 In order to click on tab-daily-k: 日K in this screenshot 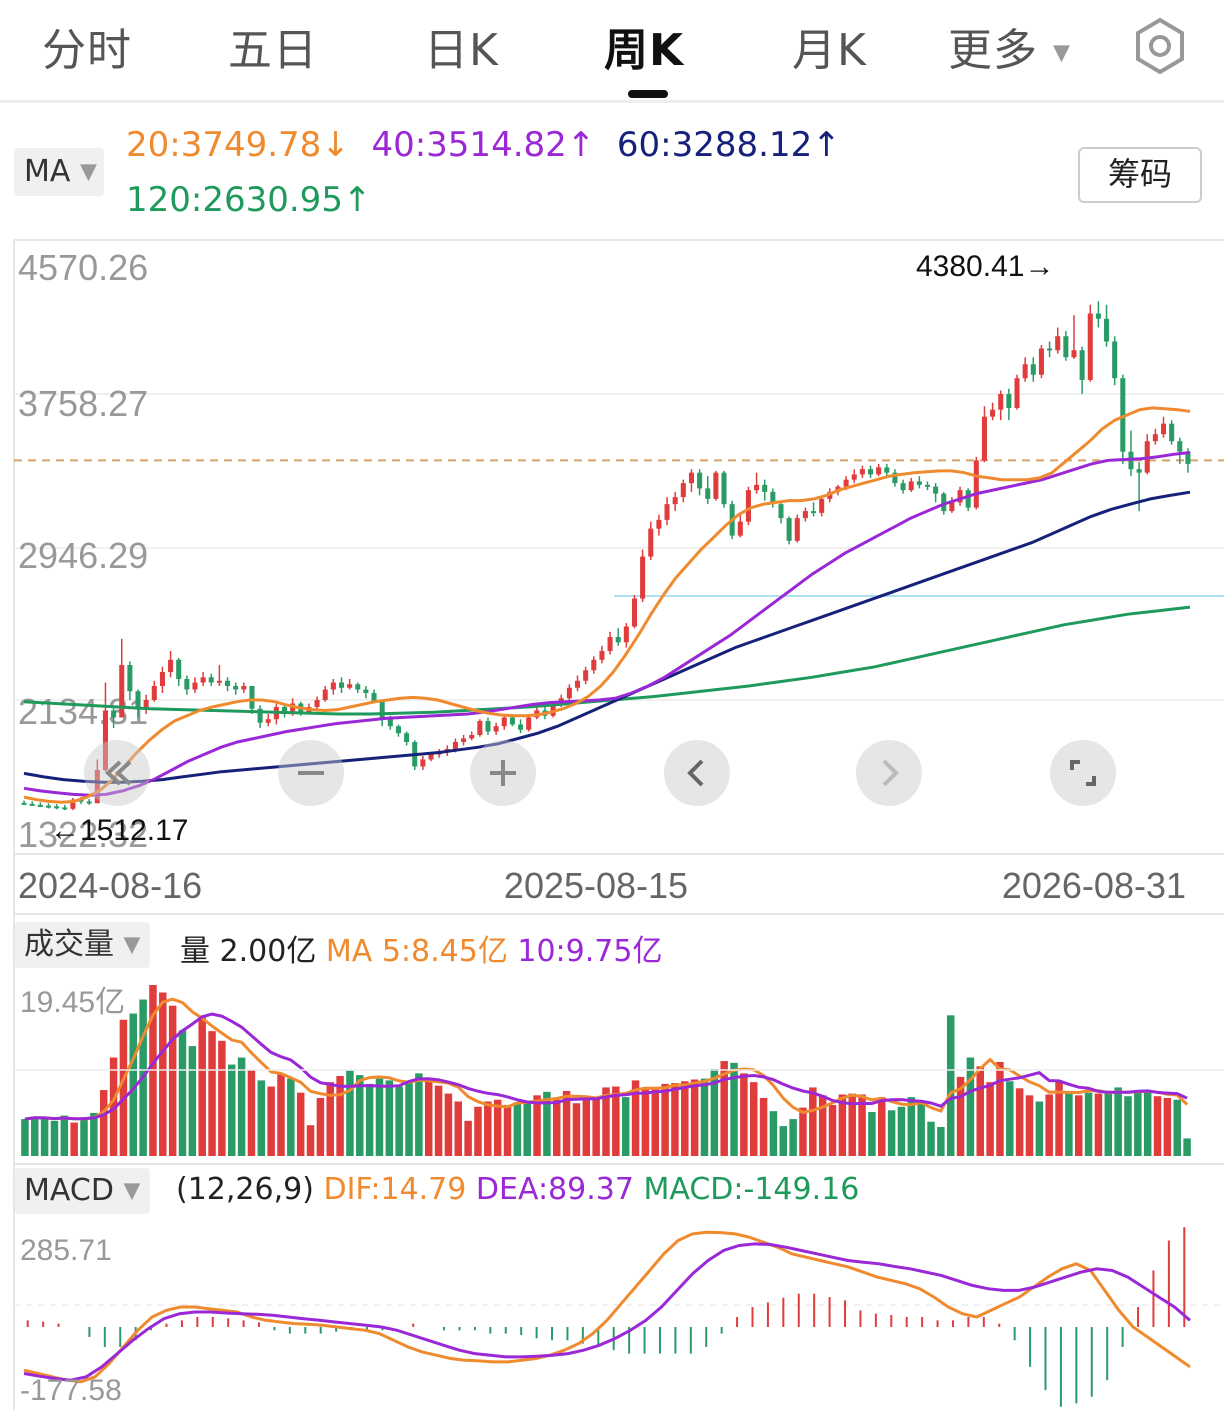, I will do `click(461, 50)`.